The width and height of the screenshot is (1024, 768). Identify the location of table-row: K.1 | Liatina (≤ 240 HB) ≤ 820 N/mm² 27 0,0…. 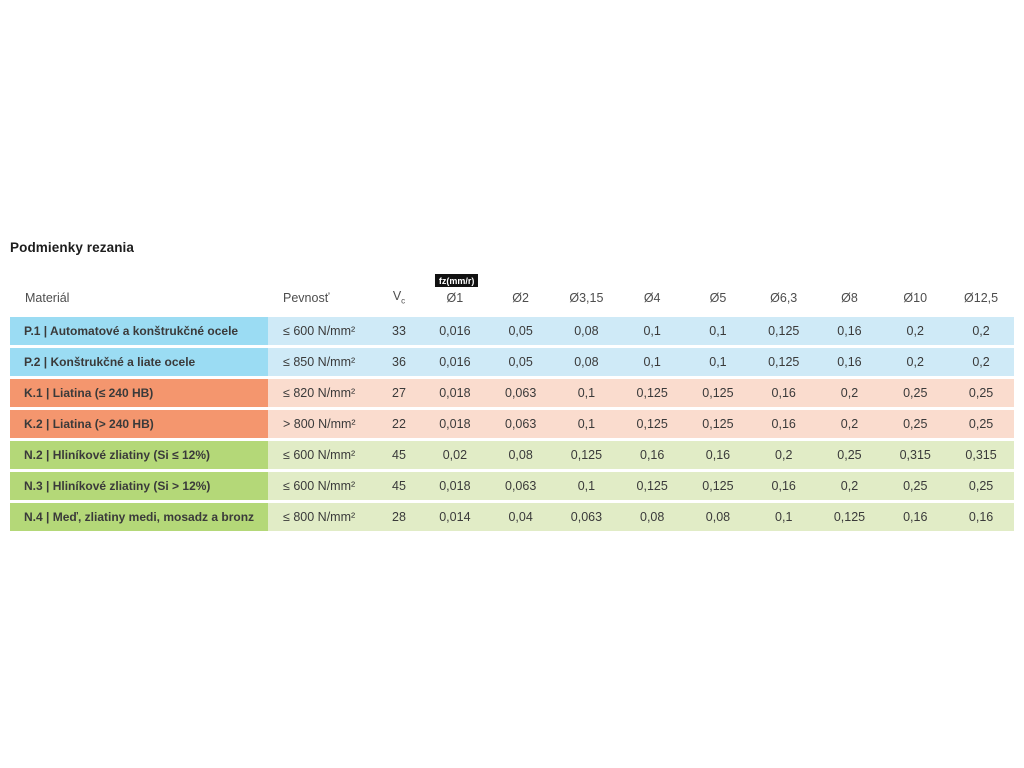
(512, 393).